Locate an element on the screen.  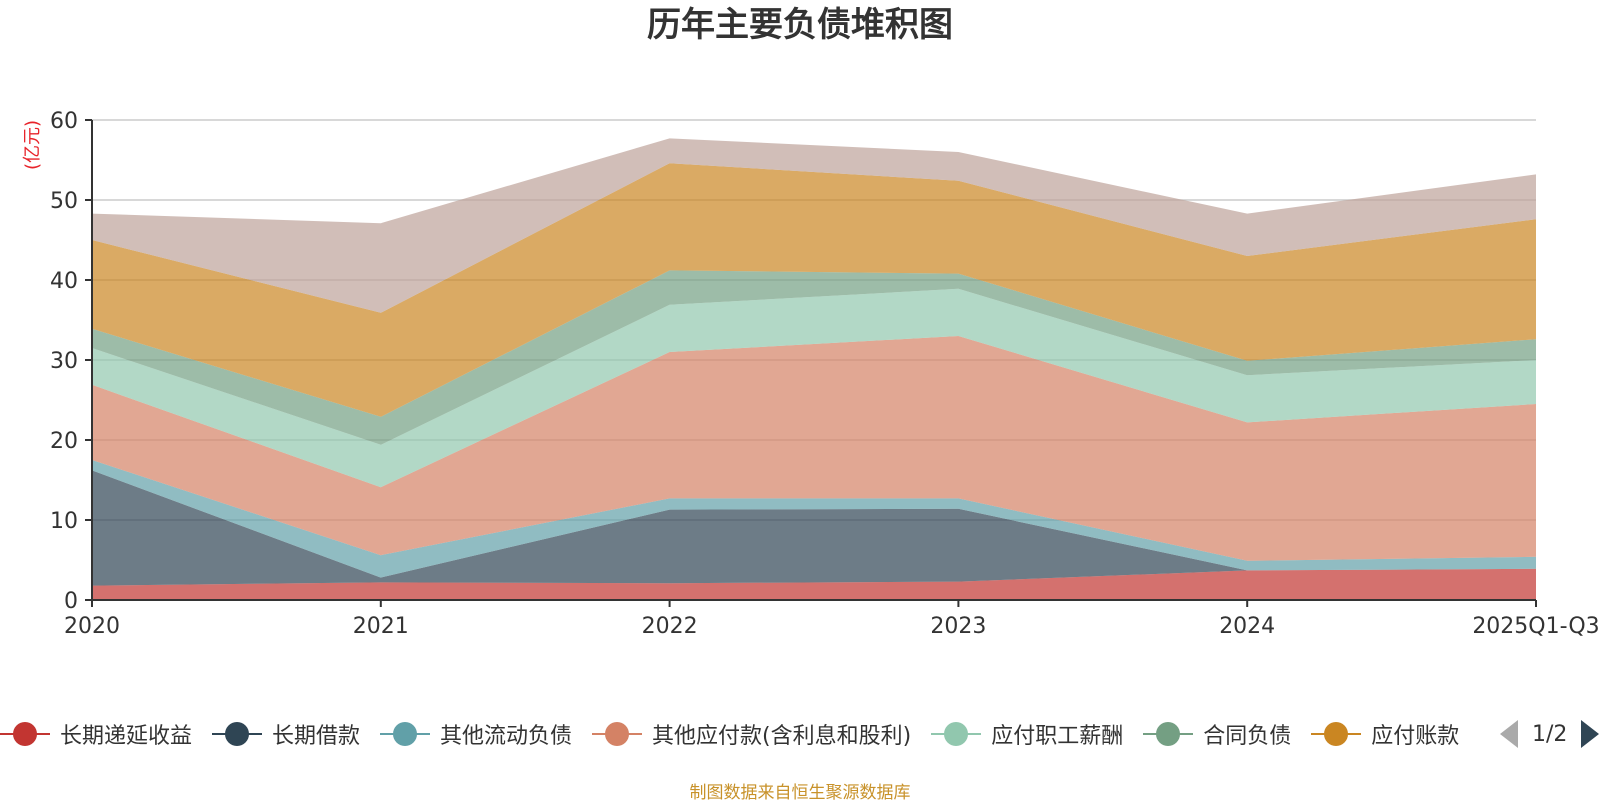
y-tick-label: 10 is located at coordinates (64, 521).